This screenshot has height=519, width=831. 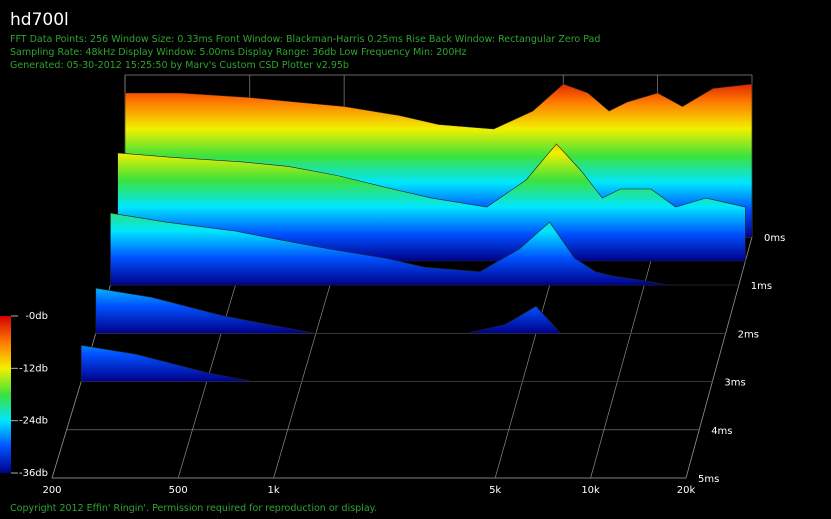 I want to click on color-bar, so click(x=5, y=394).